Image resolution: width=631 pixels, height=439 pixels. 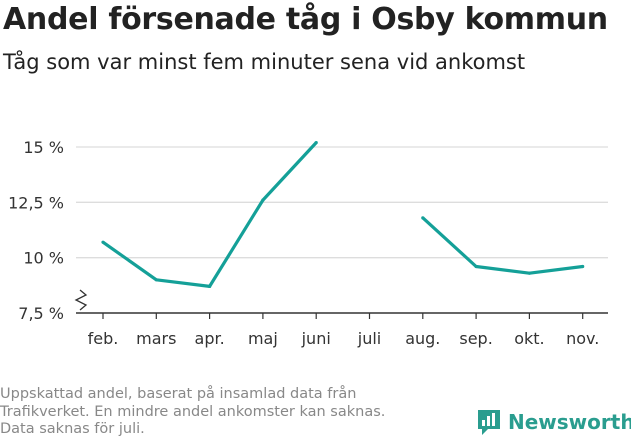 I want to click on y-tick-label: 12,5 %, so click(x=36, y=202).